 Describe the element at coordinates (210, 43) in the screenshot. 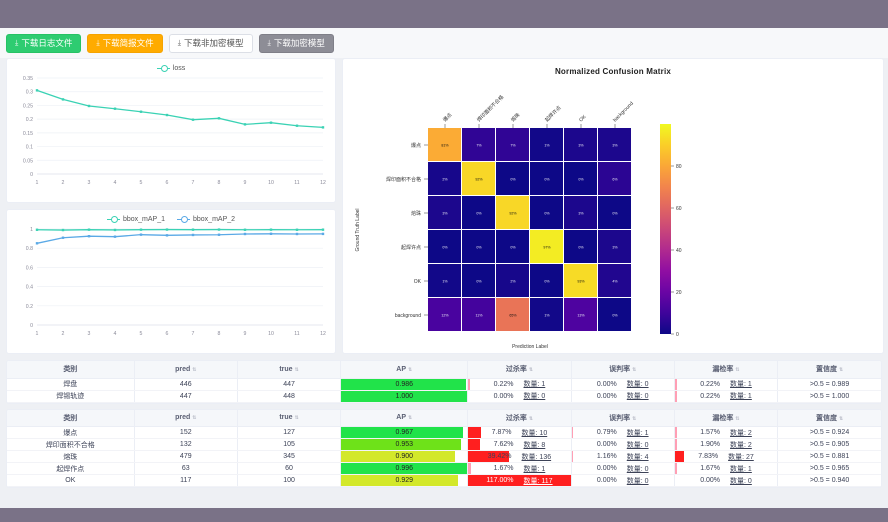

I see `download-unencrypted-model-button: ⤓ 下载非加密模型` at that location.